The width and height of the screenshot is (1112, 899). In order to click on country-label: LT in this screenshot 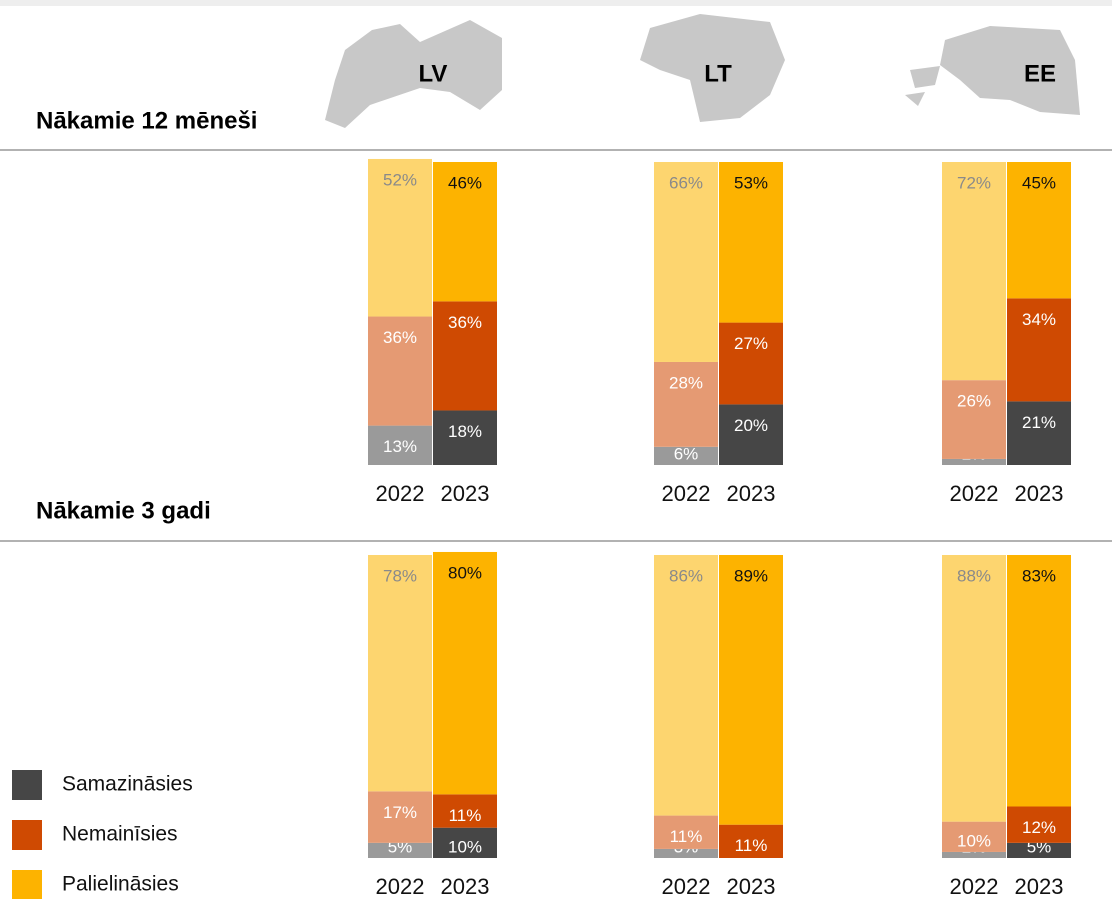, I will do `click(718, 73)`.